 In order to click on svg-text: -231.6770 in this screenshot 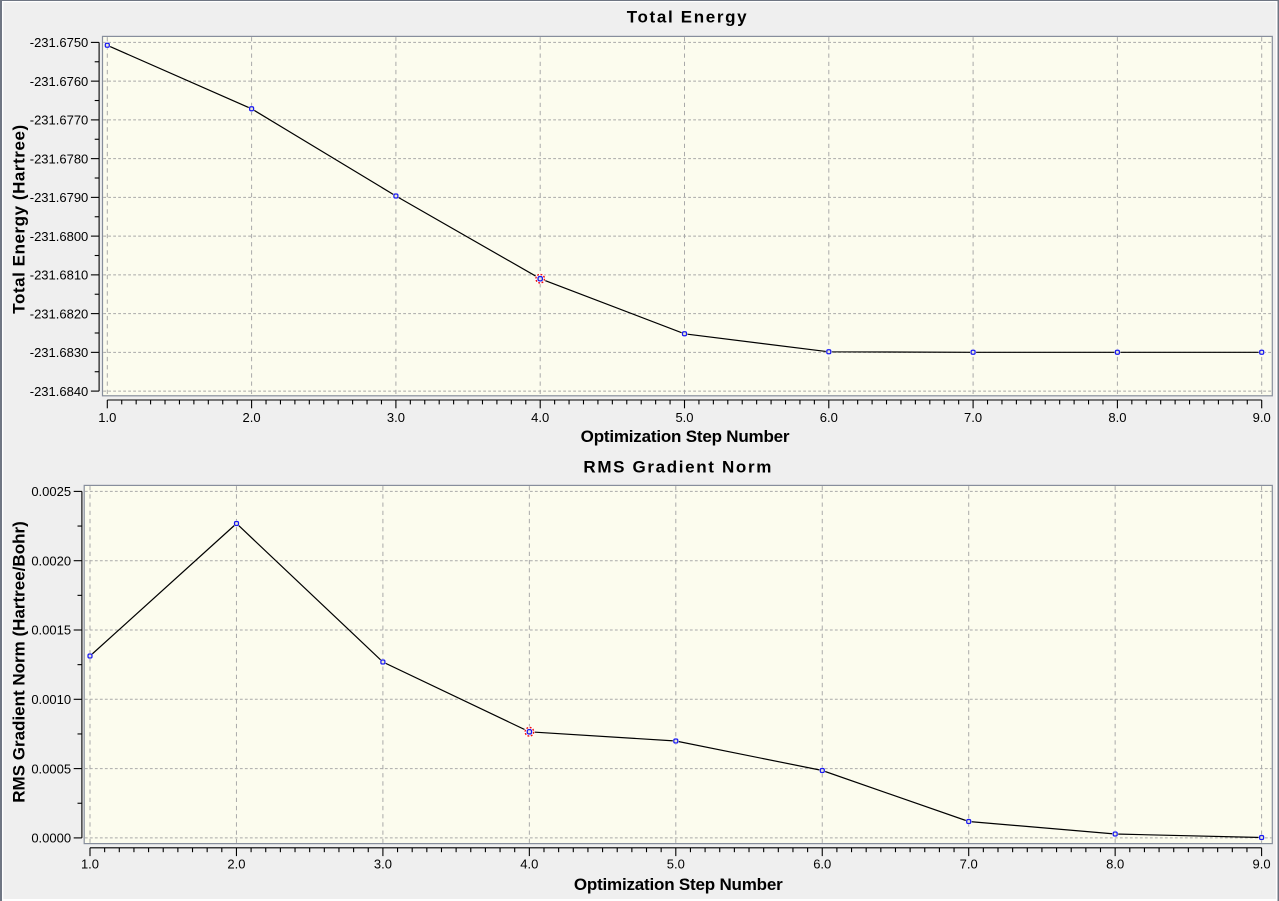, I will do `click(59, 120)`.